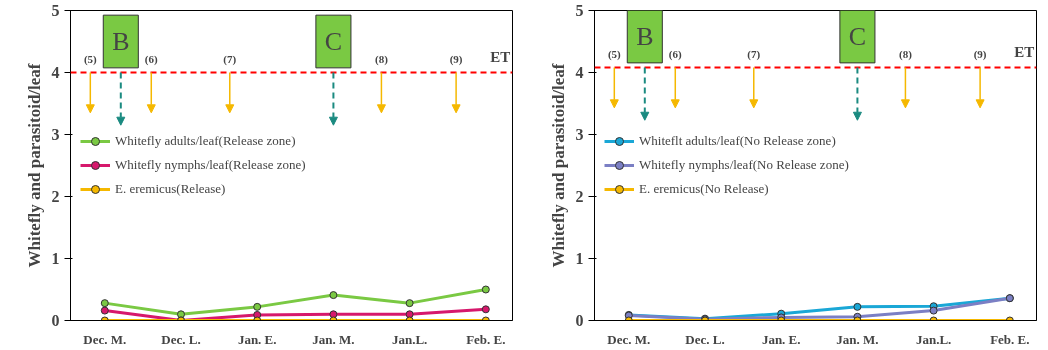 This screenshot has height=350, width=1048. Describe the element at coordinates (704, 189) in the screenshot. I see `legend-label: E. eremicus(No Release)` at that location.